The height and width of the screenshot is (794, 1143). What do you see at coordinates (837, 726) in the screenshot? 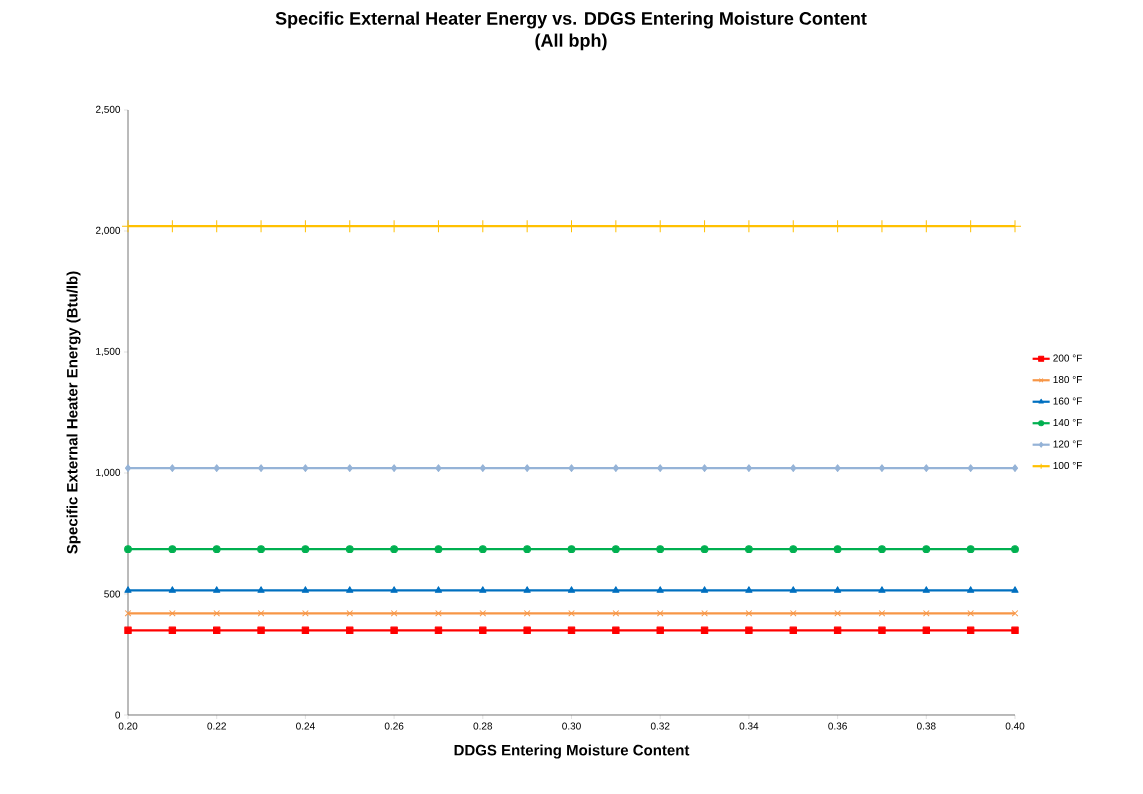
I see `x-tick-label: 0.36` at bounding box center [837, 726].